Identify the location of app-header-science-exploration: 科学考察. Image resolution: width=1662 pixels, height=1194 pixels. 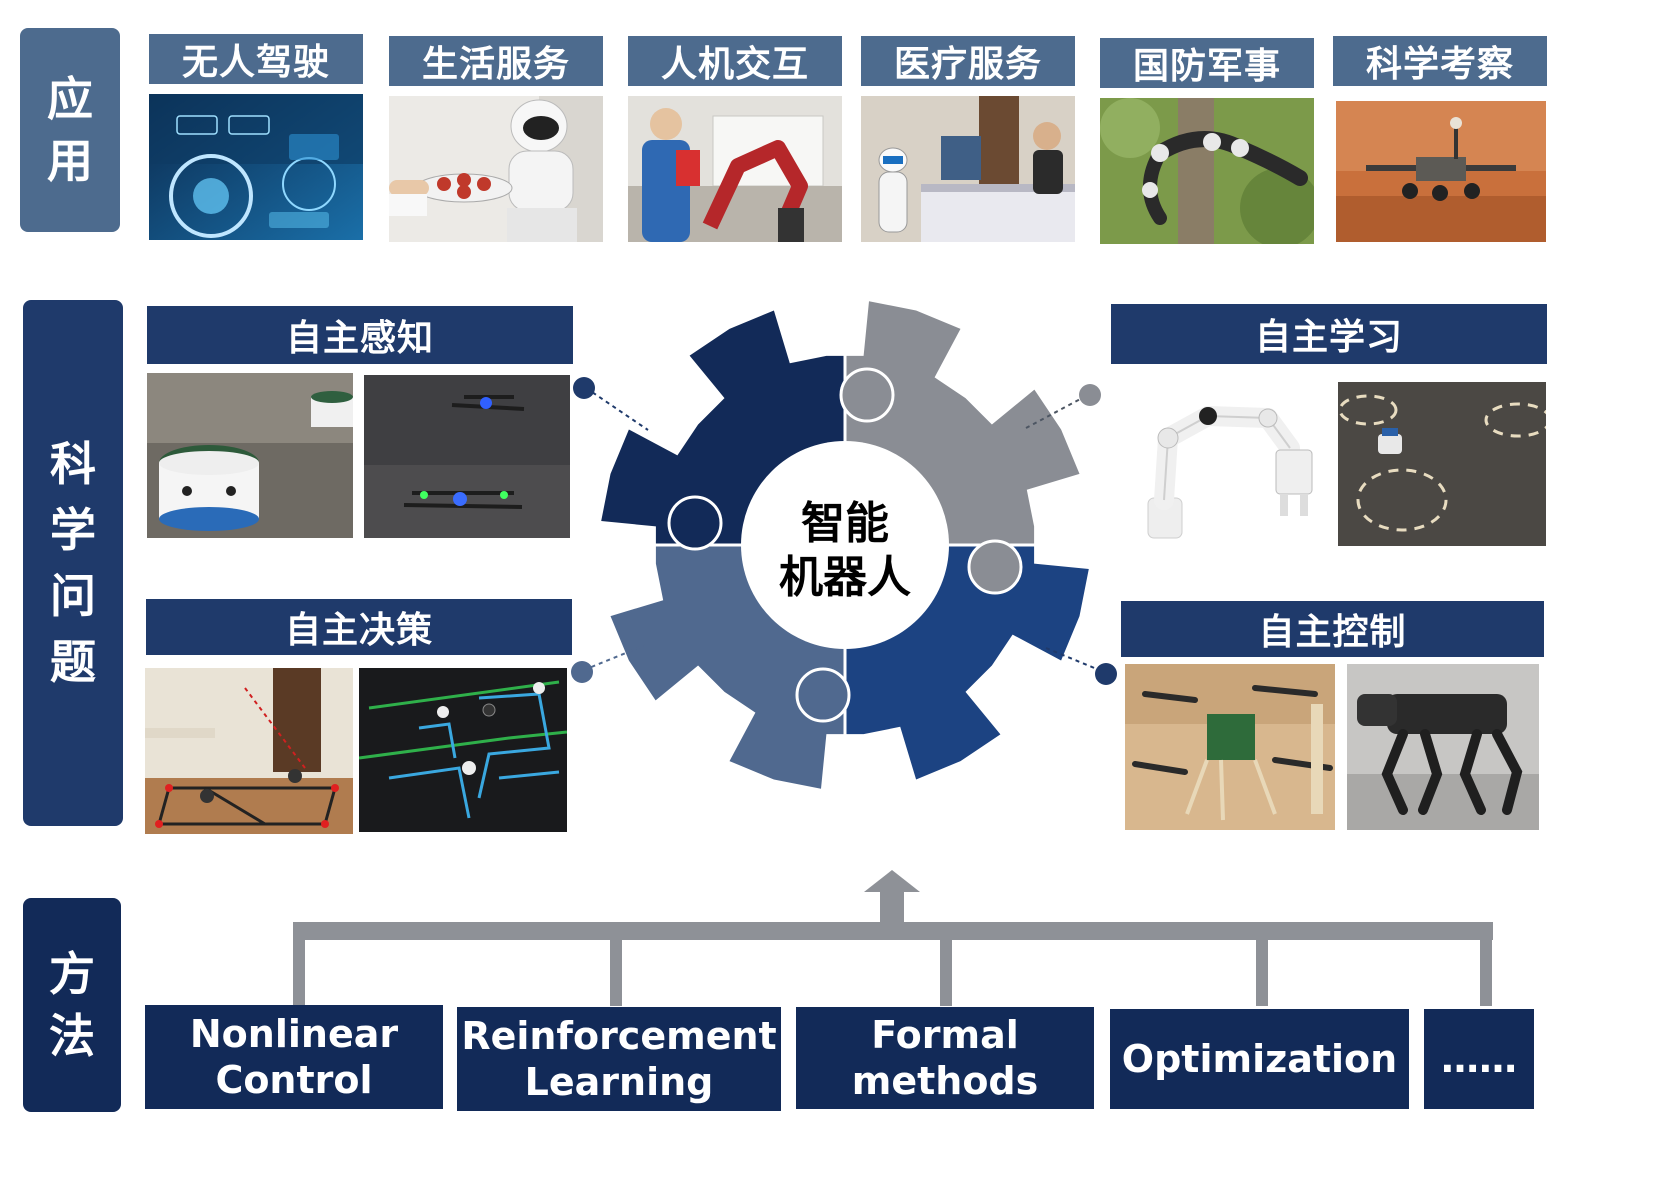
(1440, 61).